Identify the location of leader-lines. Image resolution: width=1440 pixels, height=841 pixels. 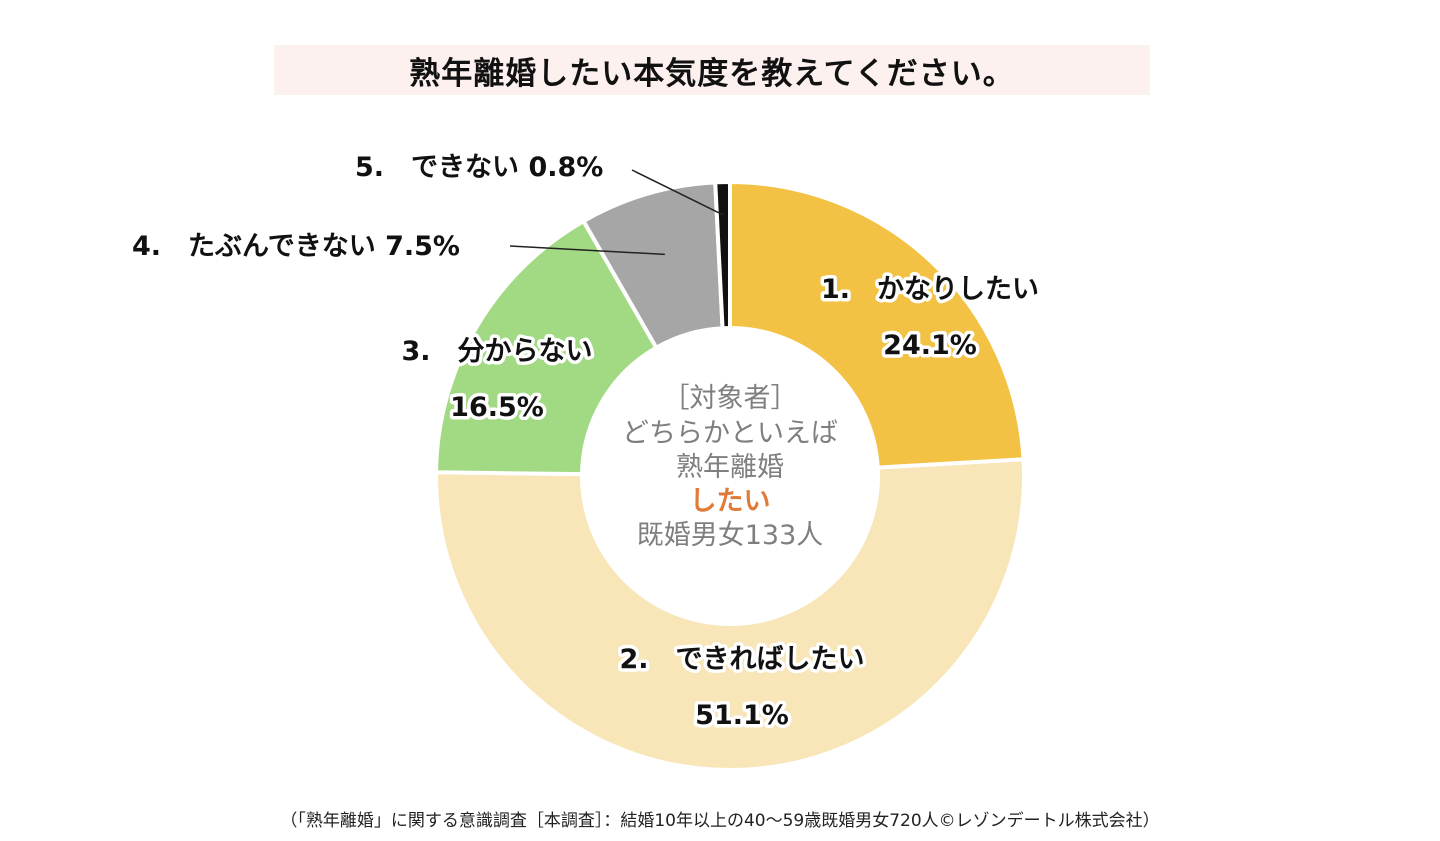
(616, 212).